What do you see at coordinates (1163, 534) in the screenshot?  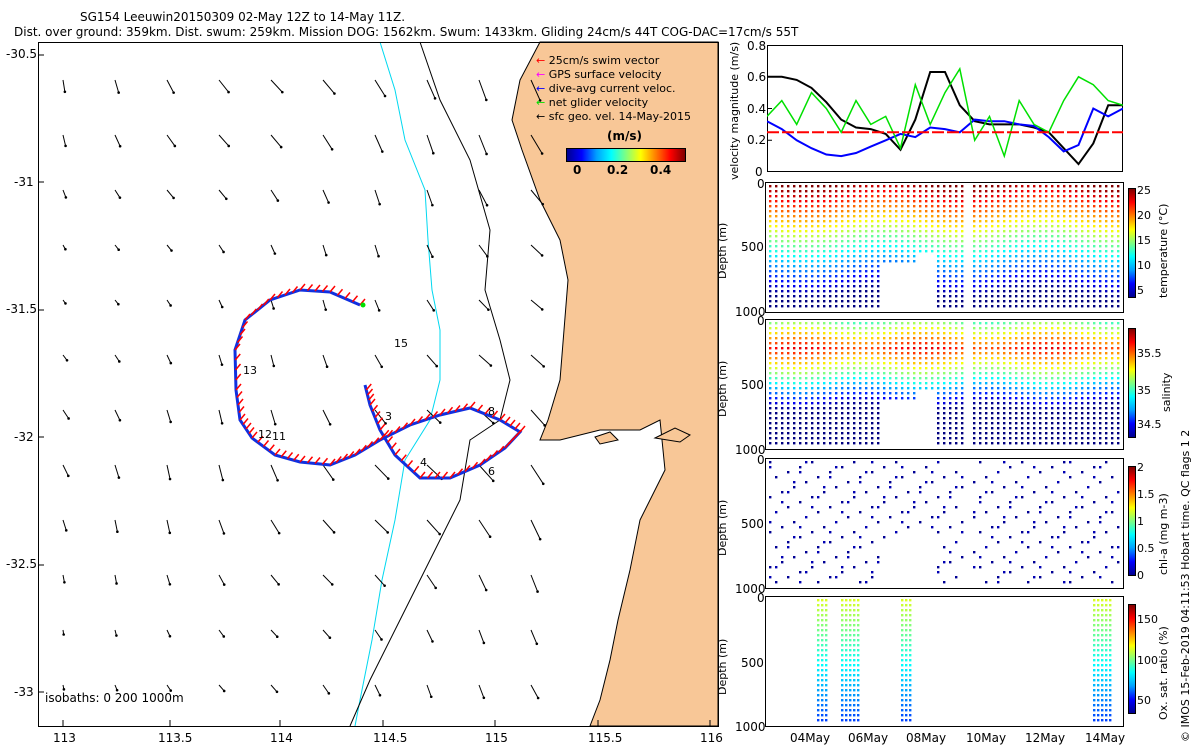 I see `chlorophyll-colorbar-label: chl-a (mg m-3)` at bounding box center [1163, 534].